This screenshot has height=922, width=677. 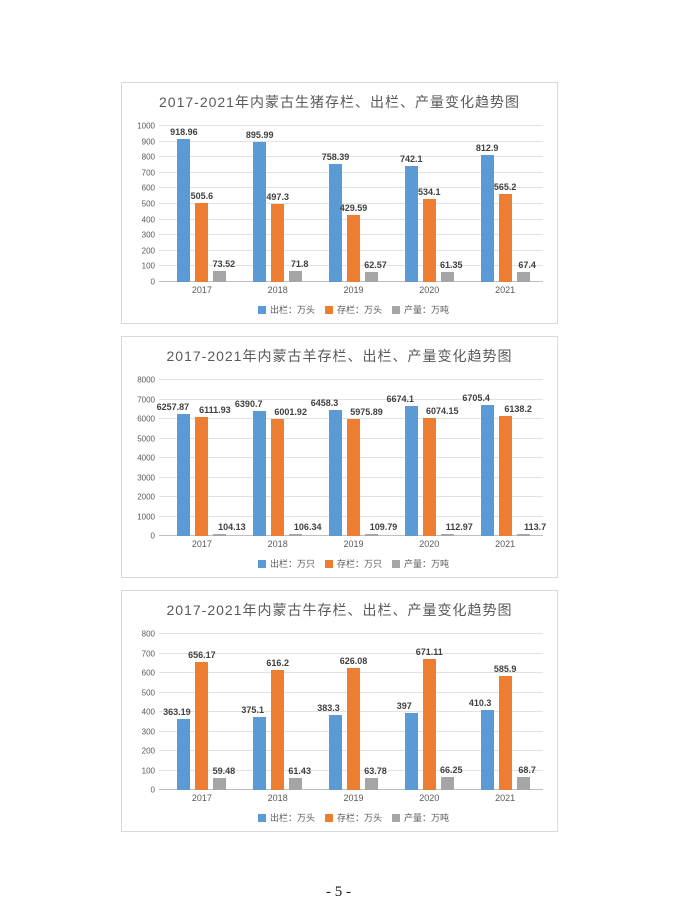 I want to click on data-label: 5975.89, so click(x=366, y=412).